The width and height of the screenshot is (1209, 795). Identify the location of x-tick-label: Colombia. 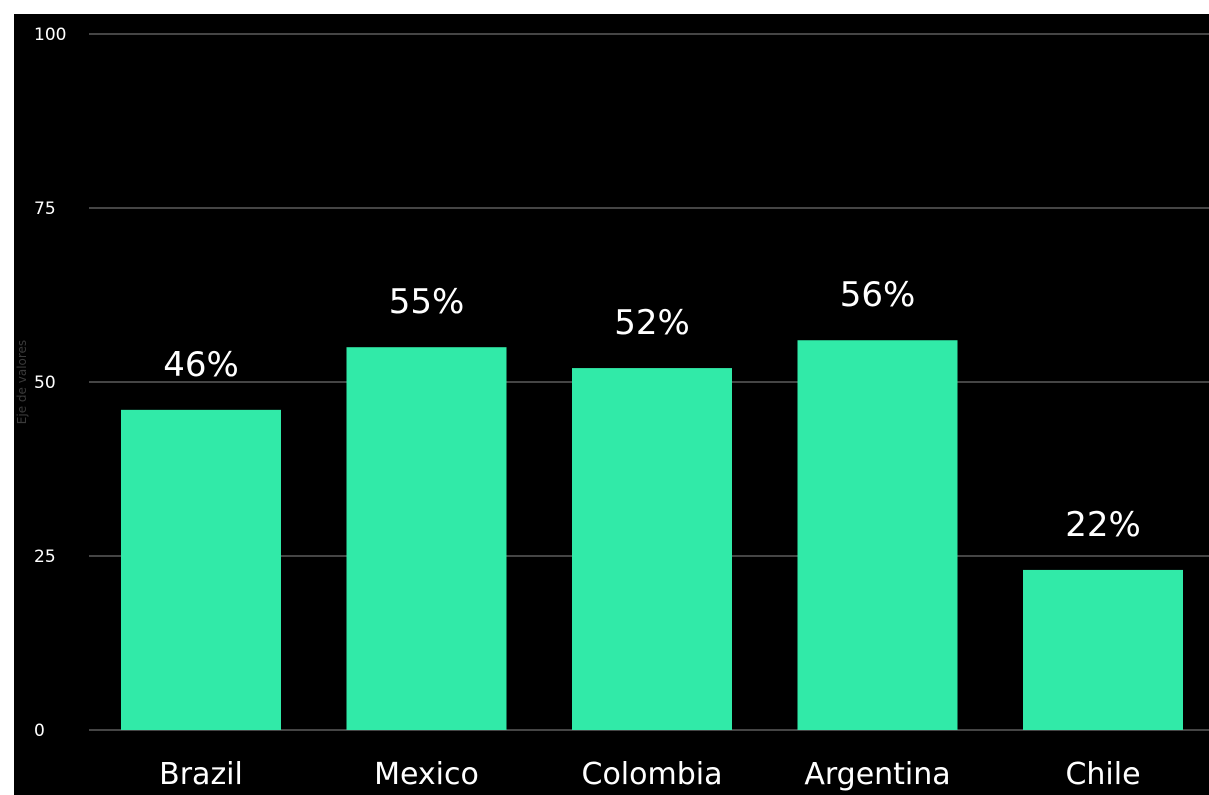
(652, 774).